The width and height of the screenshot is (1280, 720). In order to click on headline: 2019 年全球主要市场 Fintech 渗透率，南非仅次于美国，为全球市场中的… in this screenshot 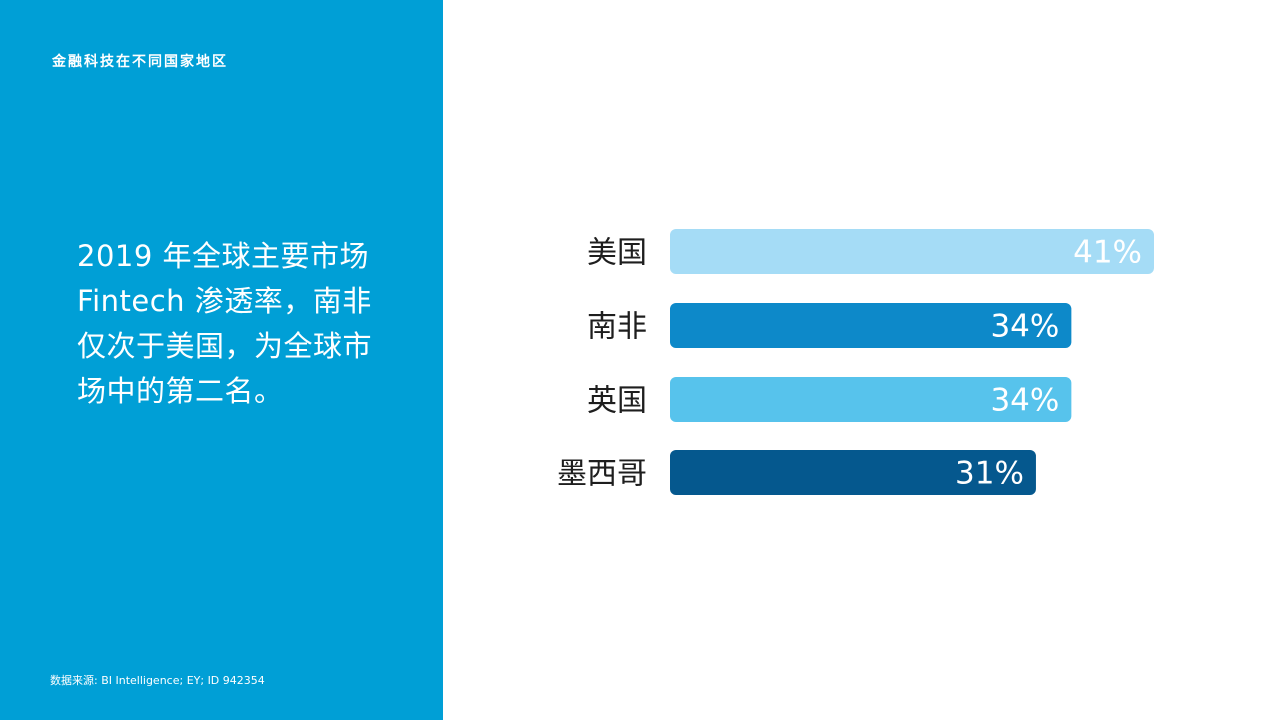, I will do `click(225, 323)`.